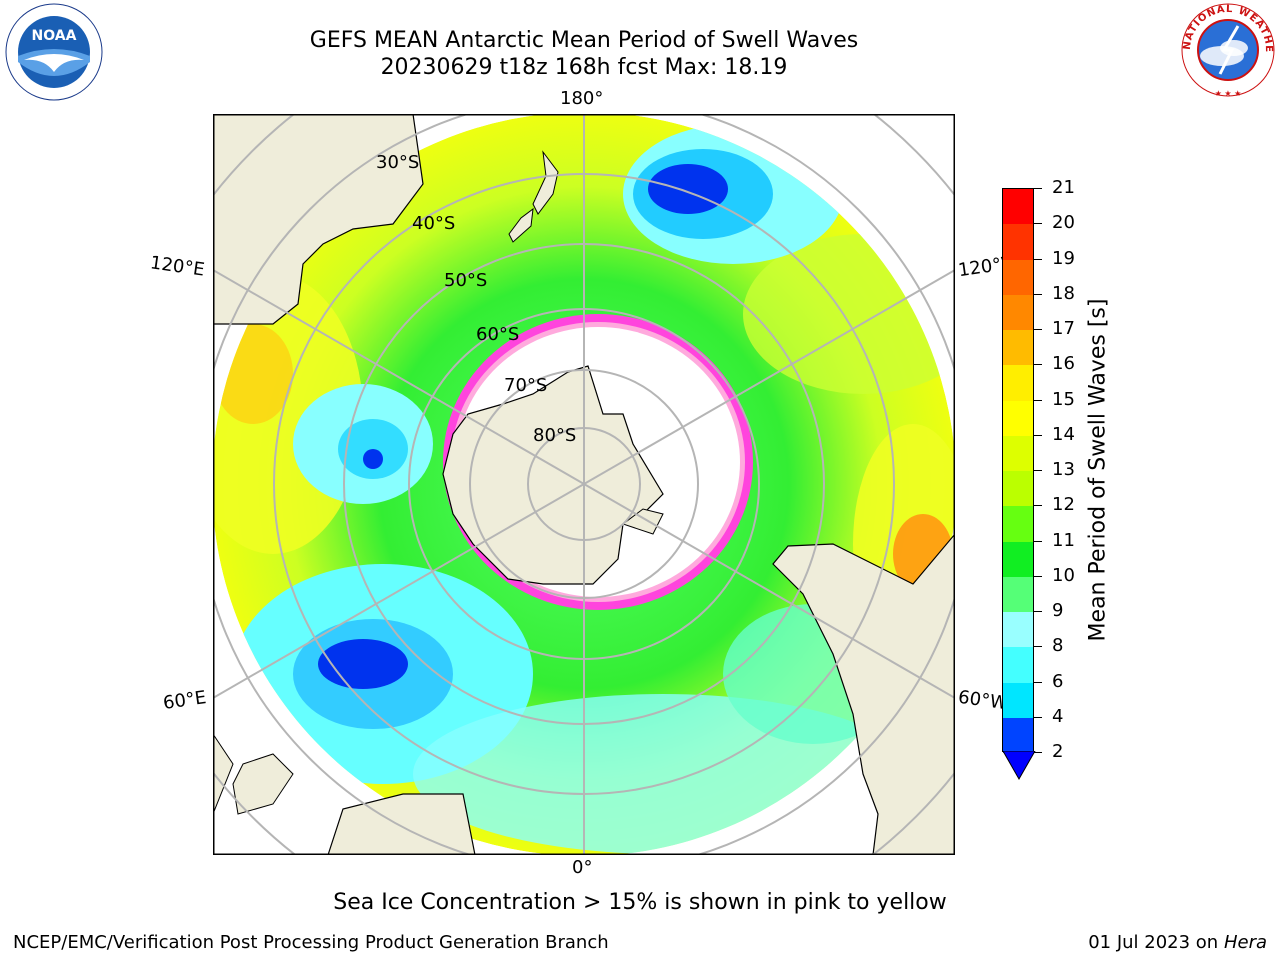 The width and height of the screenshot is (1280, 960). Describe the element at coordinates (1019, 766) in the screenshot. I see `colorbar-underflow-triangle` at that location.